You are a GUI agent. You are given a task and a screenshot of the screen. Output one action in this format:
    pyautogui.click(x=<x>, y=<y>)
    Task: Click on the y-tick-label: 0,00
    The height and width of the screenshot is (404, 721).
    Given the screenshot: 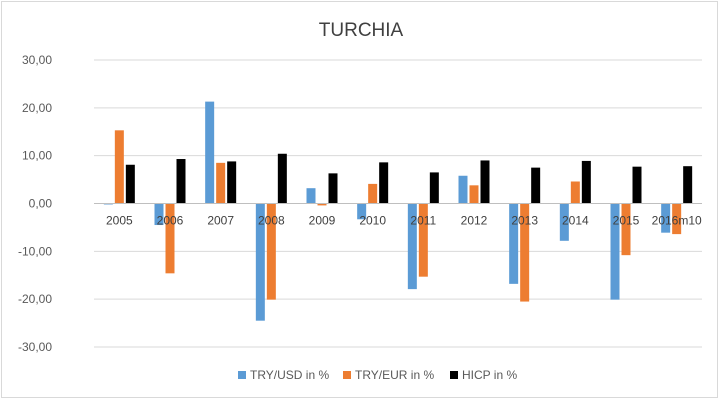 What is the action you would take?
    pyautogui.click(x=41, y=204)
    